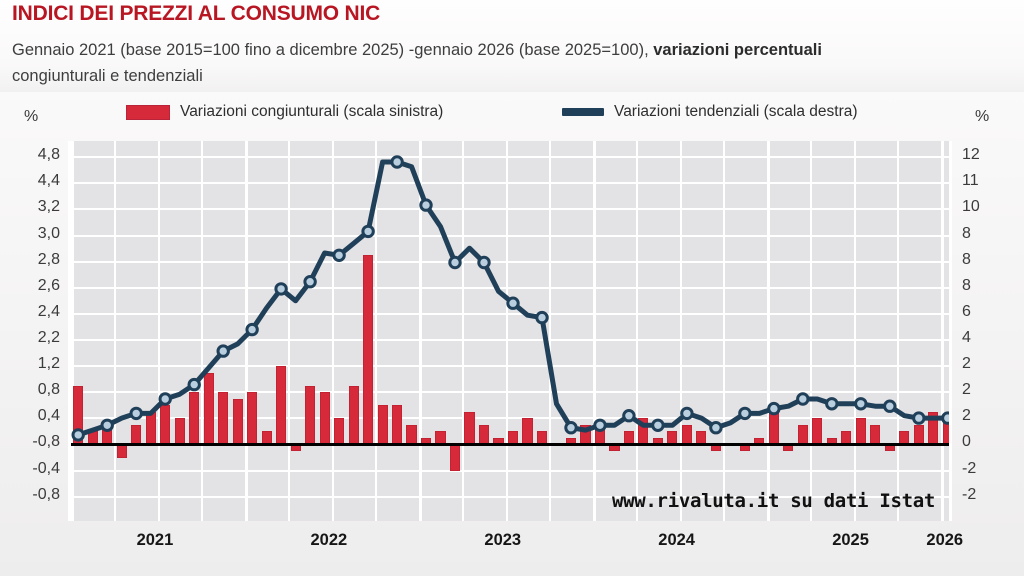 The height and width of the screenshot is (576, 1024). What do you see at coordinates (48, 207) in the screenshot?
I see `y-axis-tick-left: 3,2` at bounding box center [48, 207].